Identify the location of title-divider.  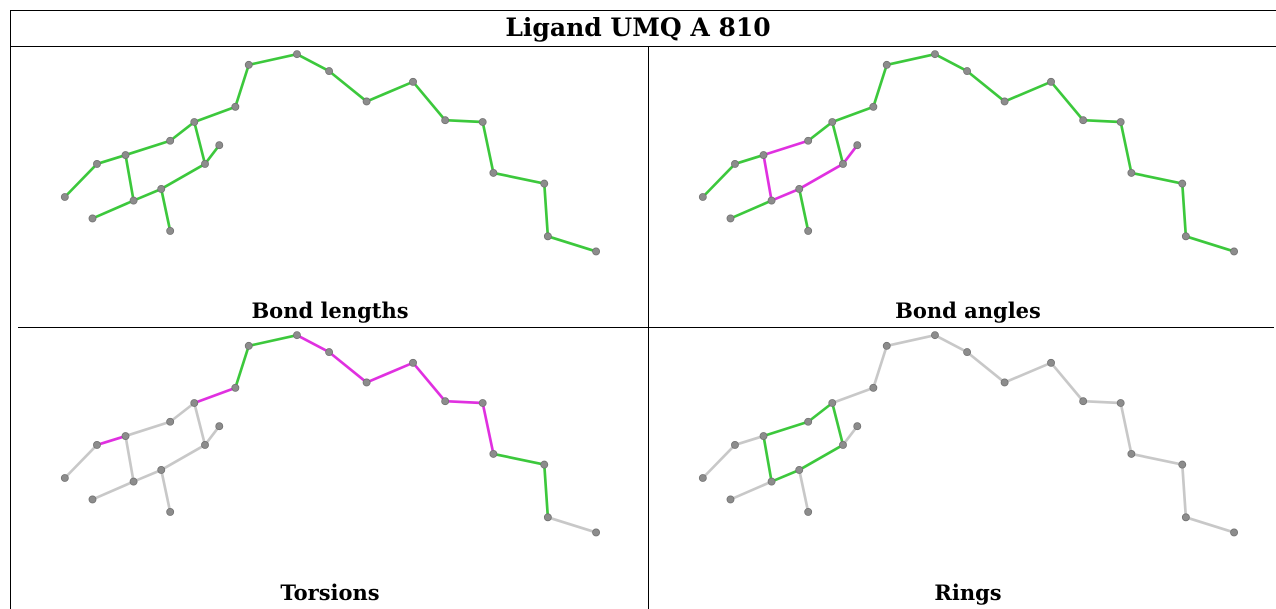
(643, 46).